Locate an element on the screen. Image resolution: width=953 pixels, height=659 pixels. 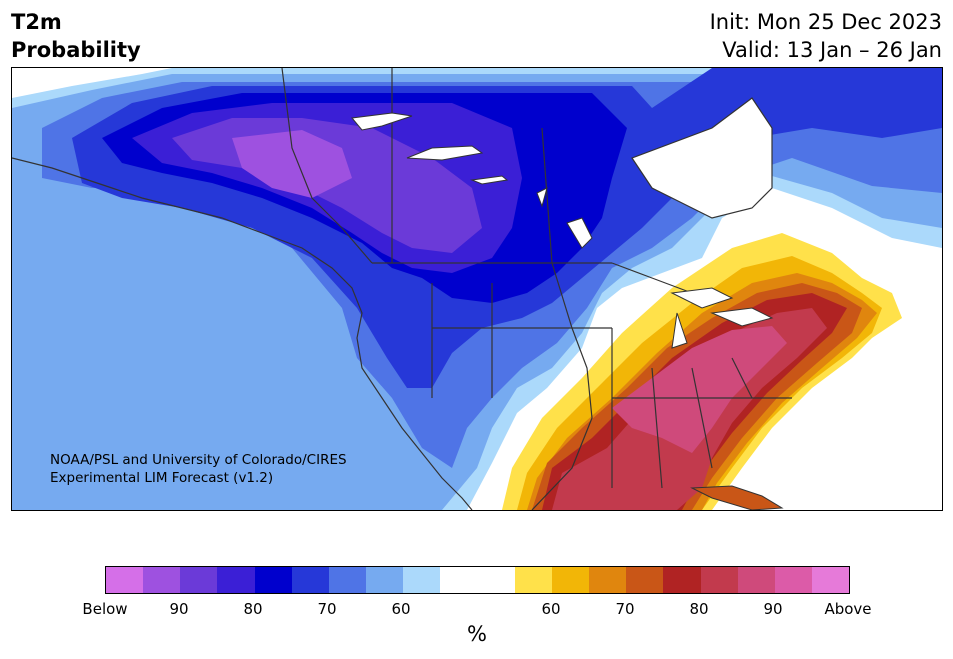
colorbar-unit: % is located at coordinates (477, 634).